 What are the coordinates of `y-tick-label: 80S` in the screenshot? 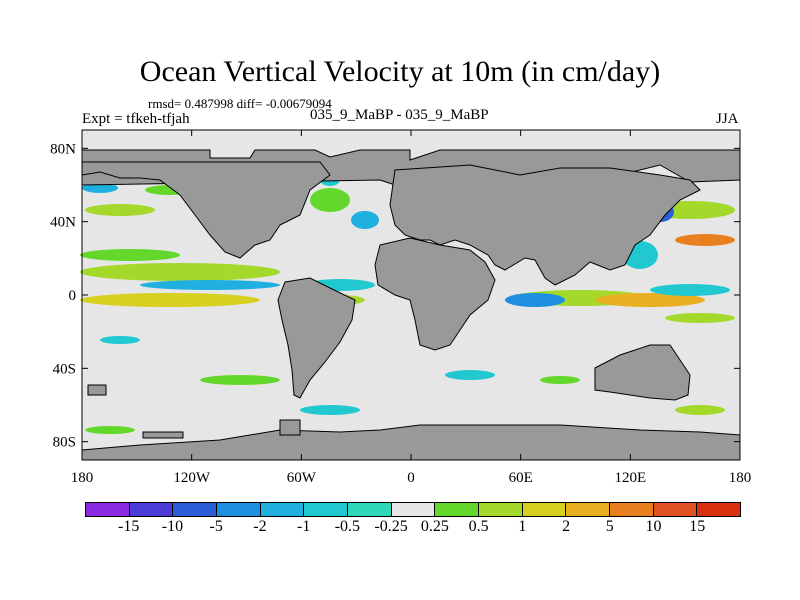 It's located at (64, 443).